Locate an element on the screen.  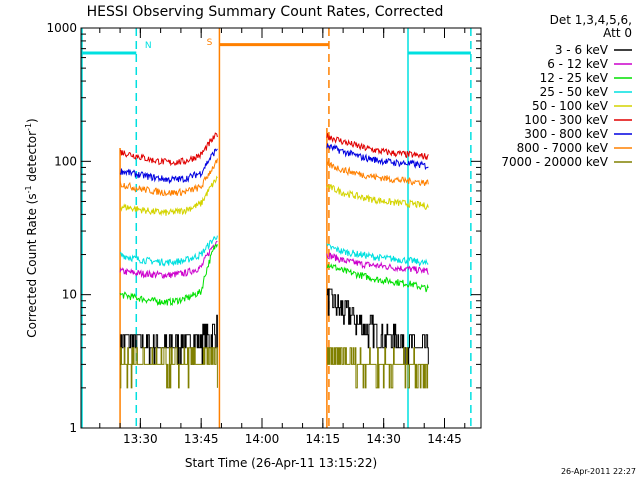
legend-header-line2: Att 0 is located at coordinates (617, 33).